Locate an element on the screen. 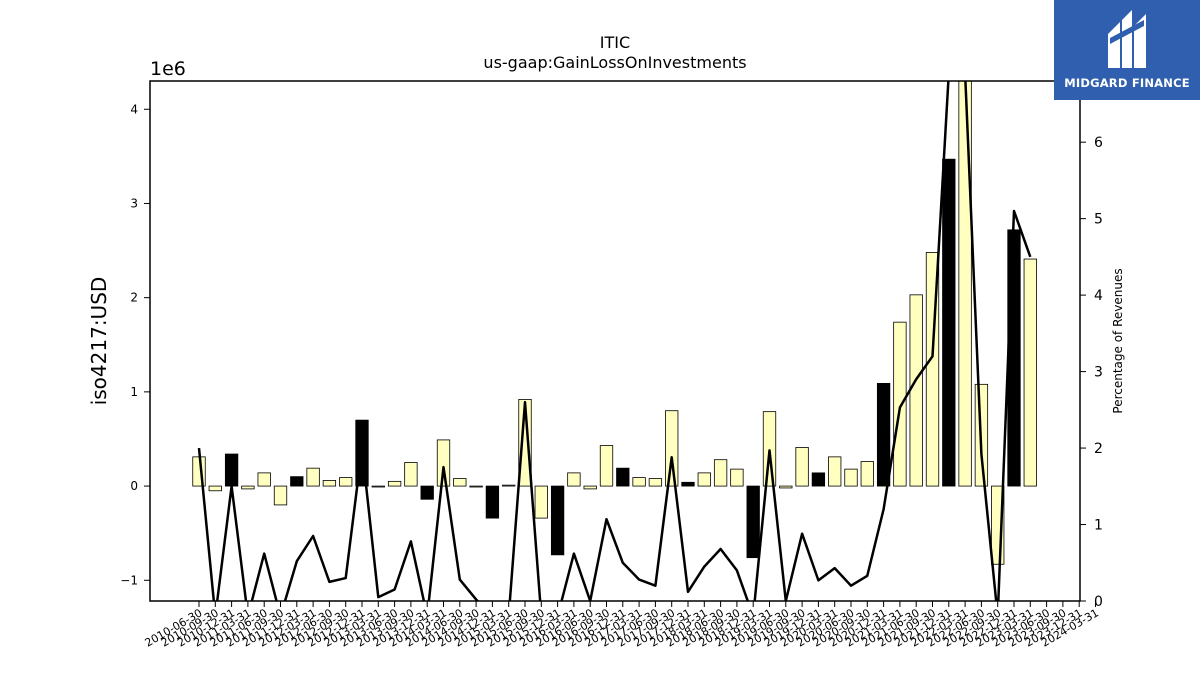  y-tick-label: 0 is located at coordinates (134, 486).